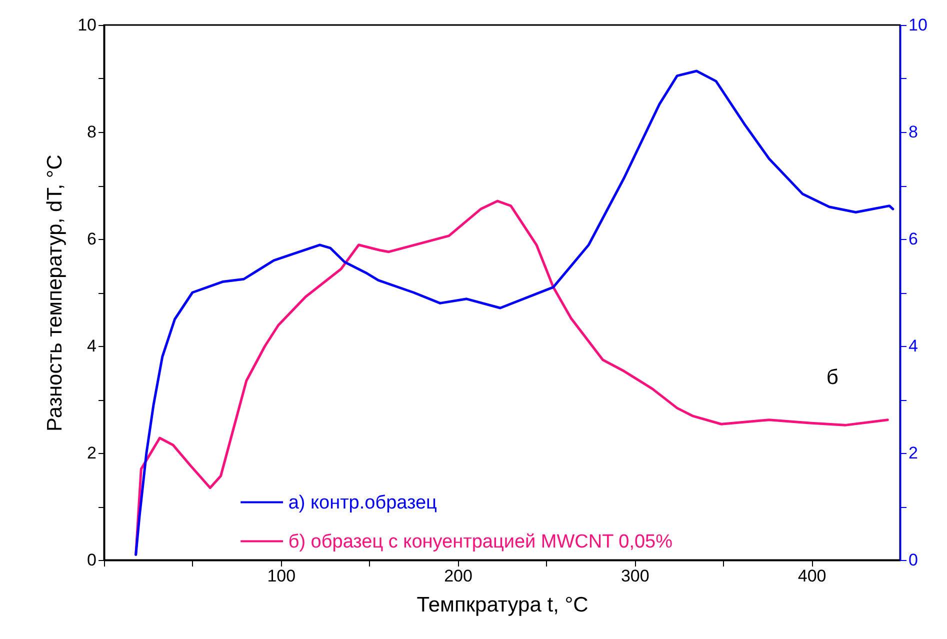 The width and height of the screenshot is (947, 639). What do you see at coordinates (363, 503) in the screenshot?
I see `legend-label: а) контр.образец` at bounding box center [363, 503].